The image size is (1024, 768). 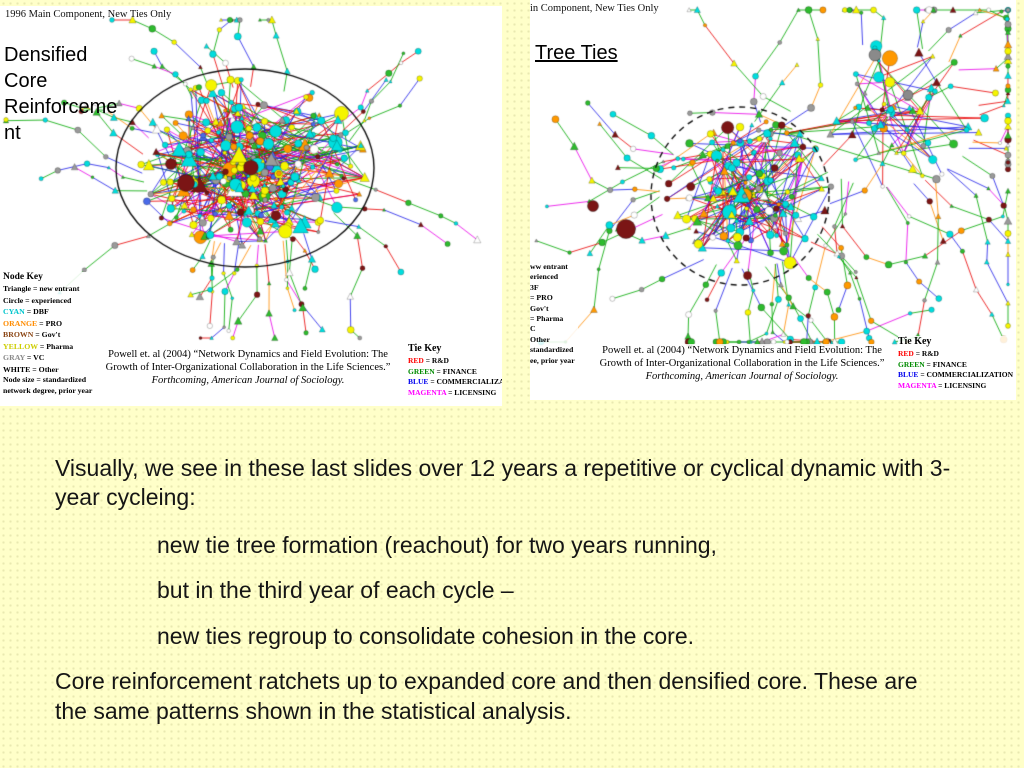 I want to click on node-key-fragment: = PRO, so click(x=541, y=298).